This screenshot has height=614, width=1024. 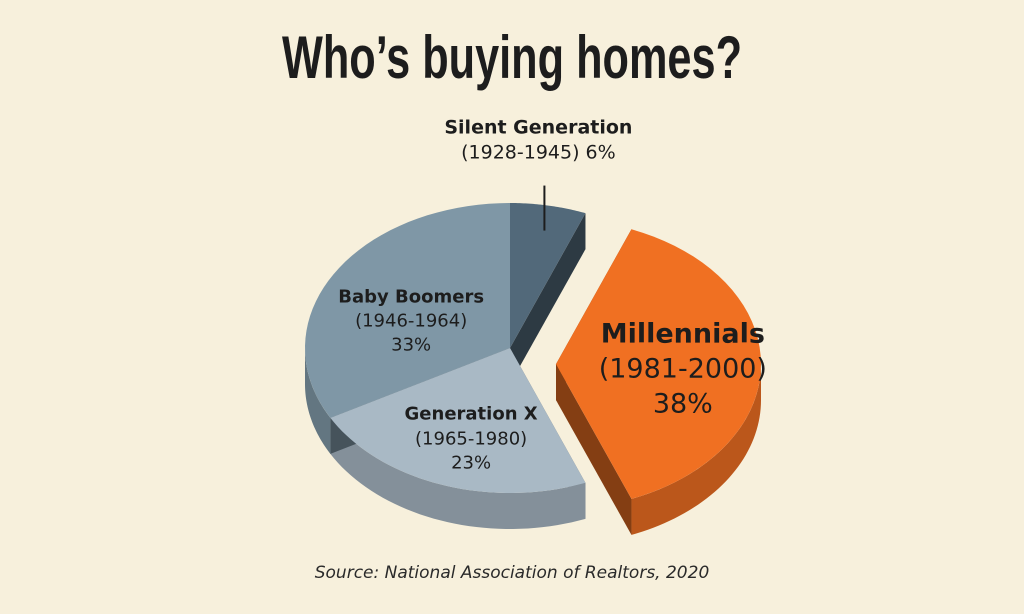 What do you see at coordinates (682, 334) in the screenshot?
I see `category-label: Millennials` at bounding box center [682, 334].